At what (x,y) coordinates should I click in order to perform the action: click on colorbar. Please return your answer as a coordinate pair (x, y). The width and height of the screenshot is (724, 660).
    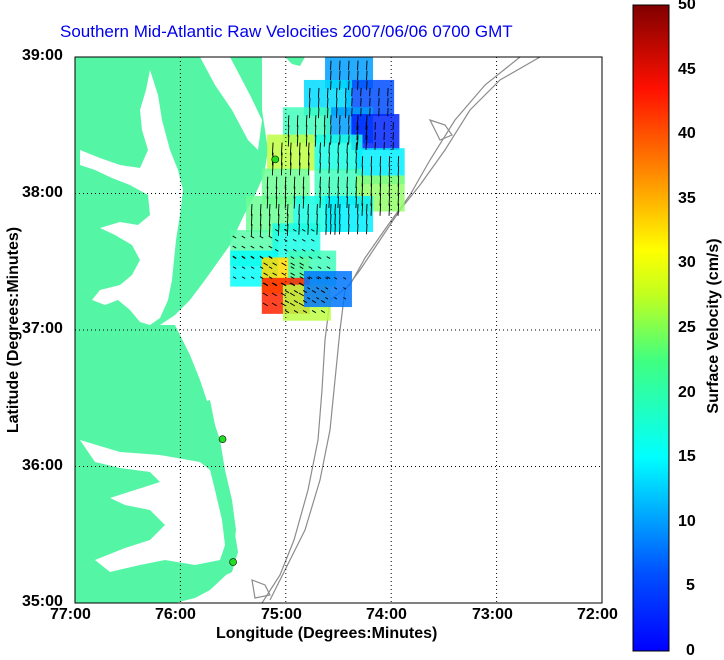
    Looking at the image, I should click on (651, 328).